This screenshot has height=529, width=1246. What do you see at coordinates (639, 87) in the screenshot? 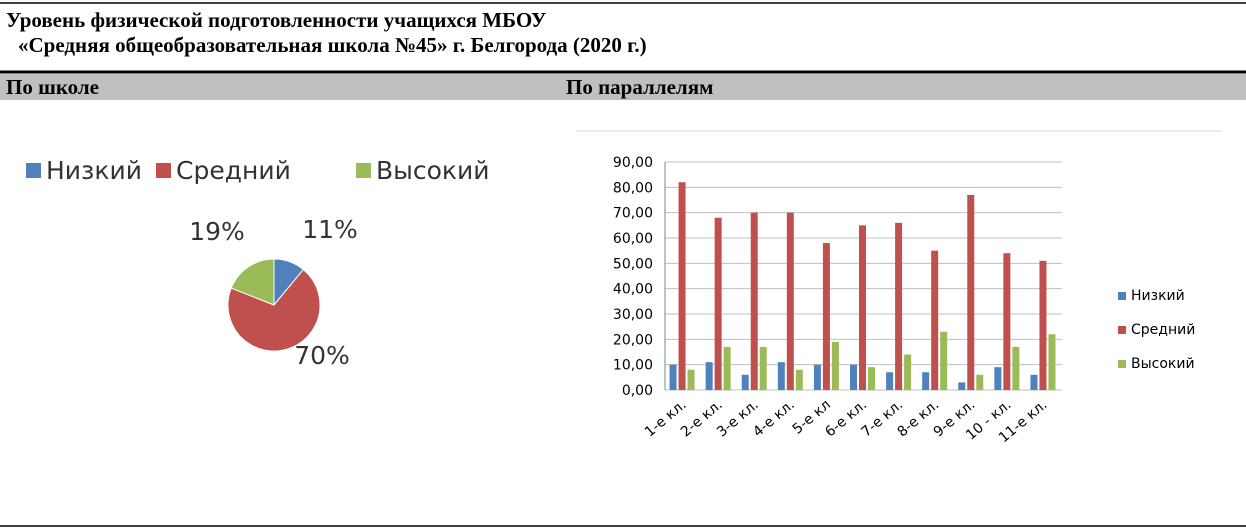
I see `section-label: По параллелям` at bounding box center [639, 87].